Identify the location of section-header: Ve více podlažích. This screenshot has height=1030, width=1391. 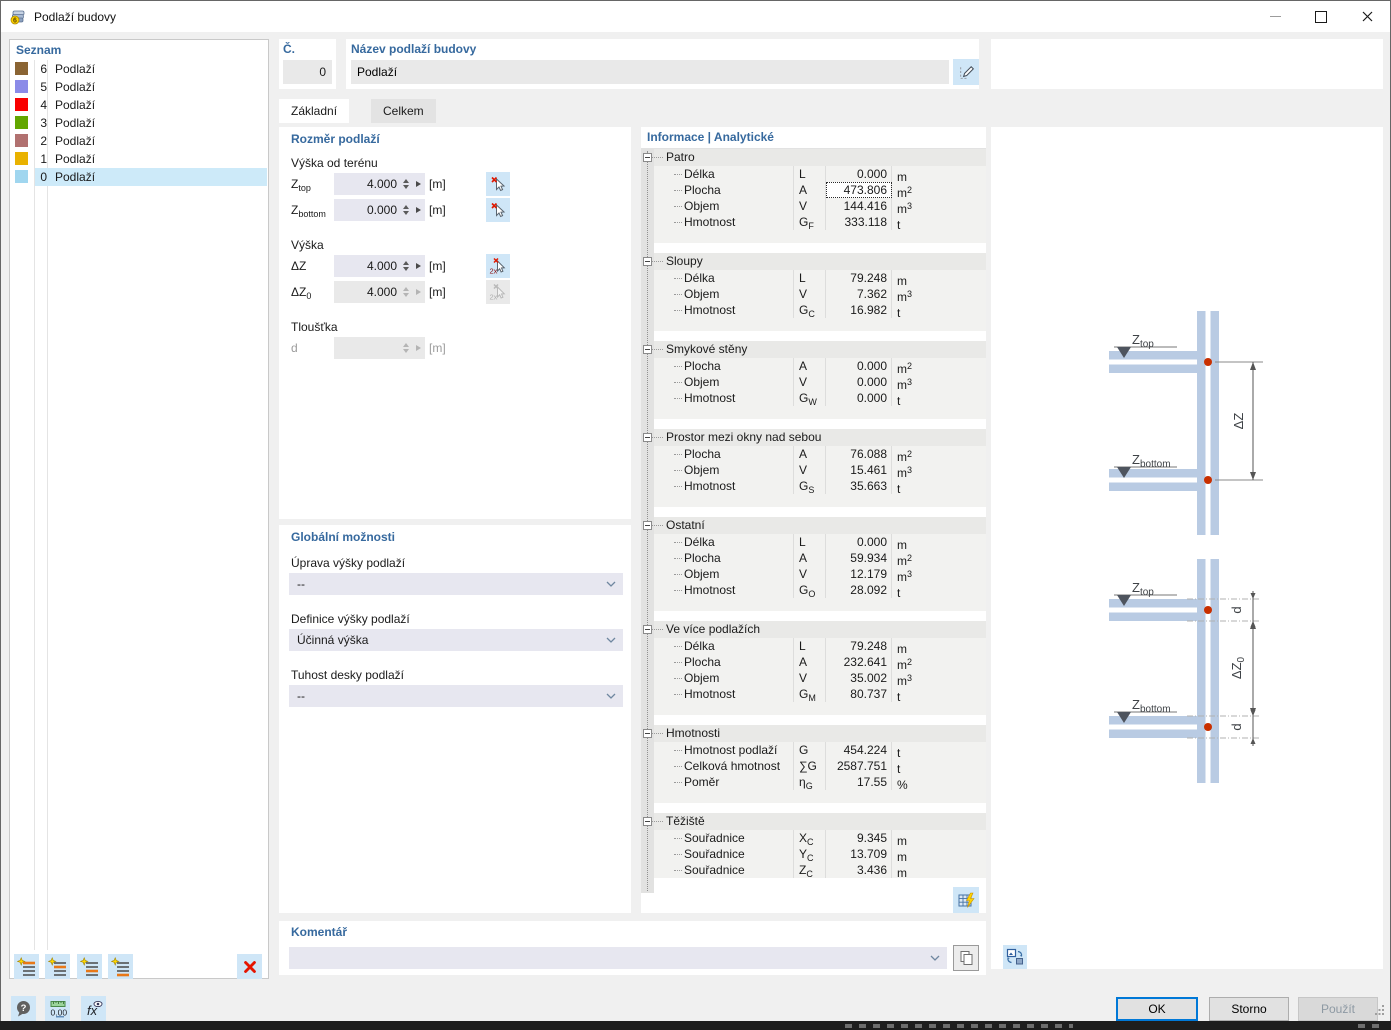
(814, 629).